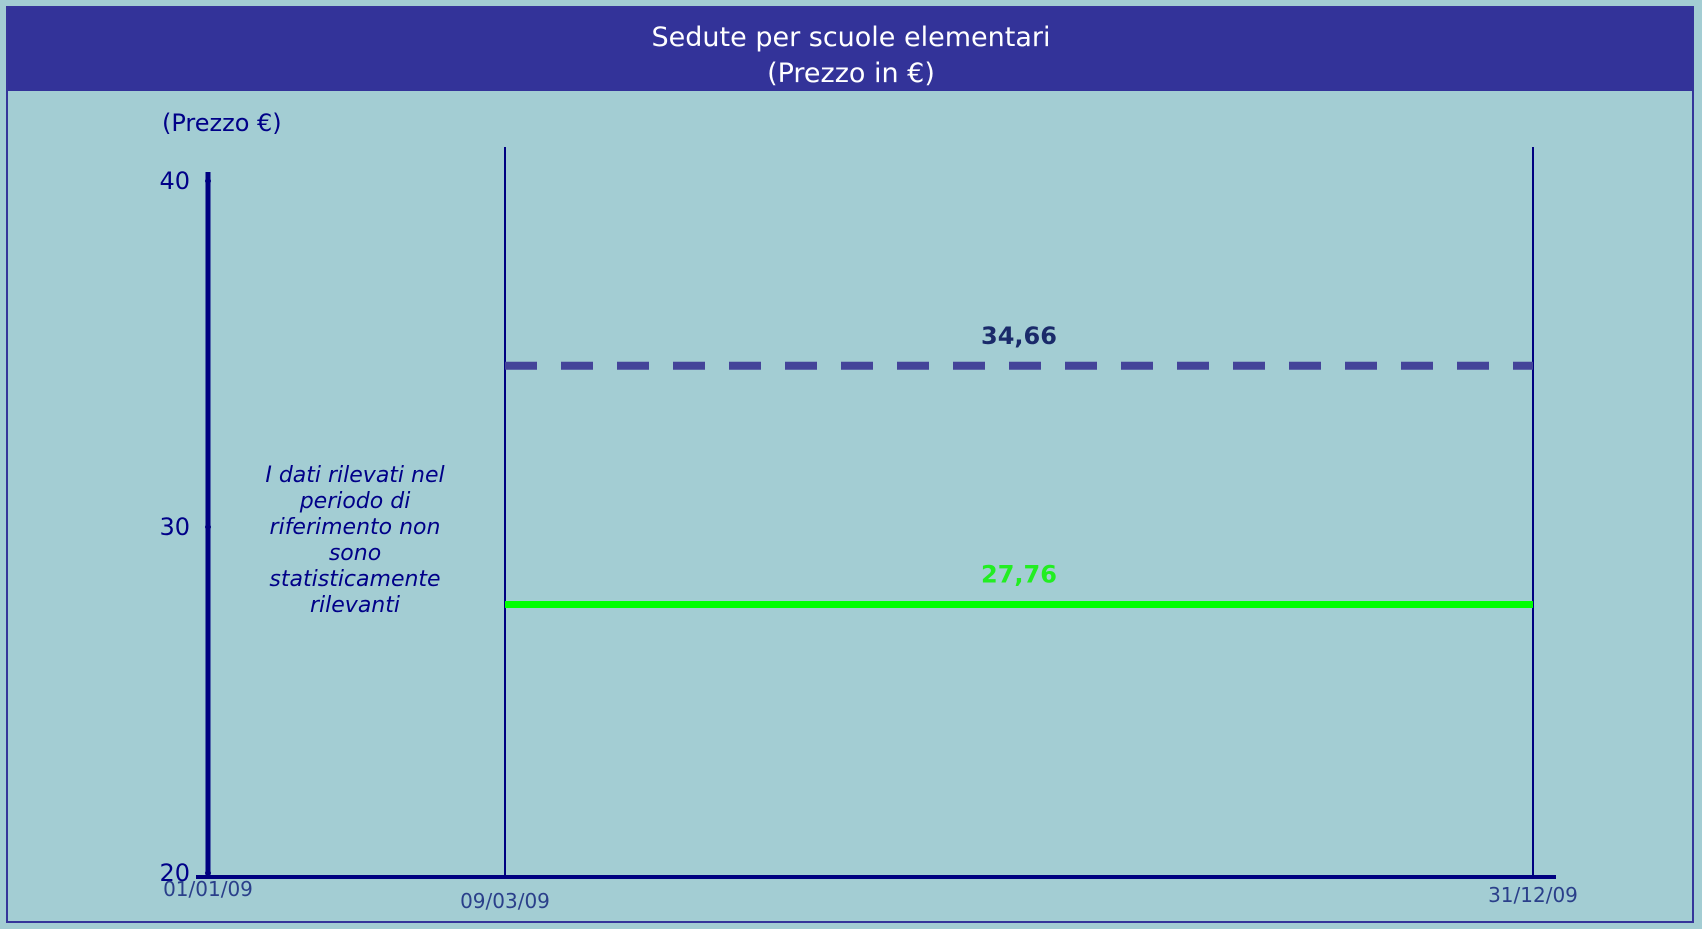  Describe the element at coordinates (174, 181) in the screenshot. I see `y-tick-label: 40` at that location.